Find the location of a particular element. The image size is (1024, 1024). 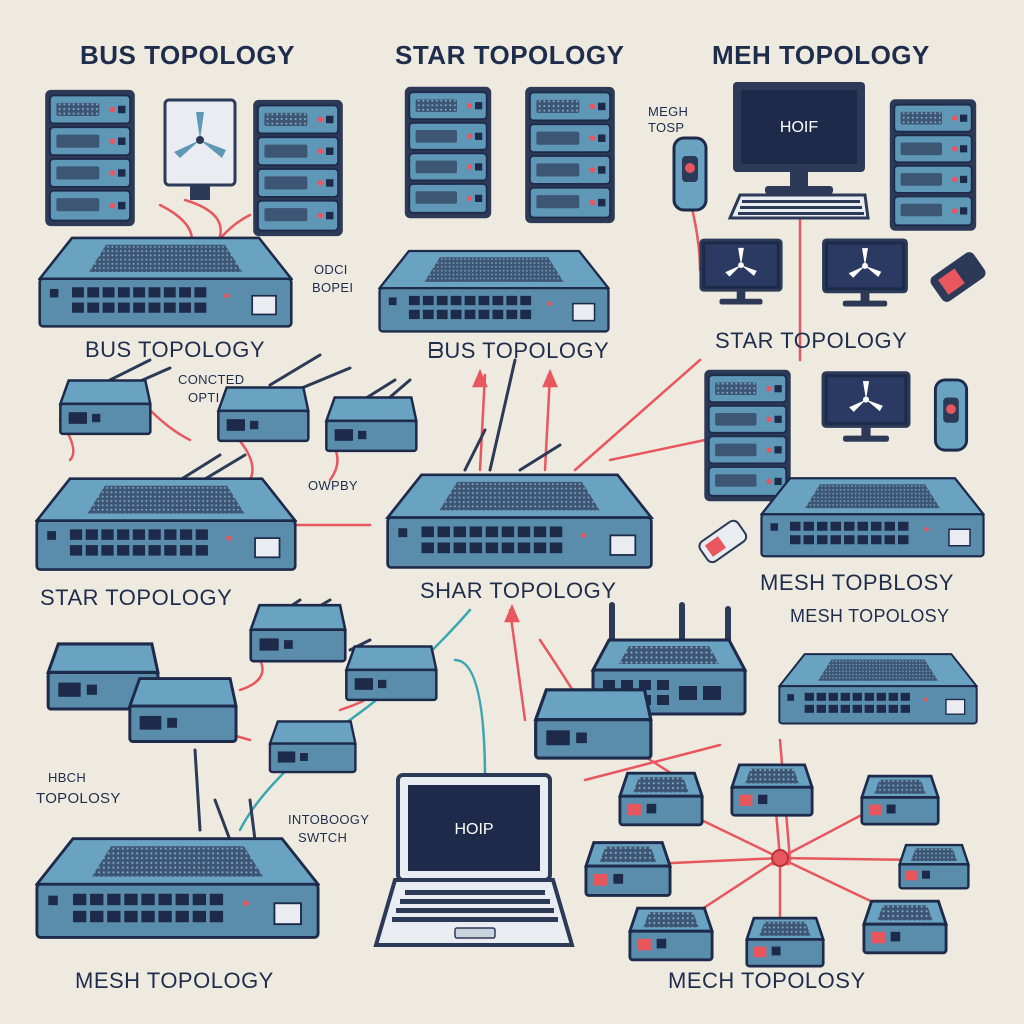

small-label-concted: CONCTED is located at coordinates (211, 379).